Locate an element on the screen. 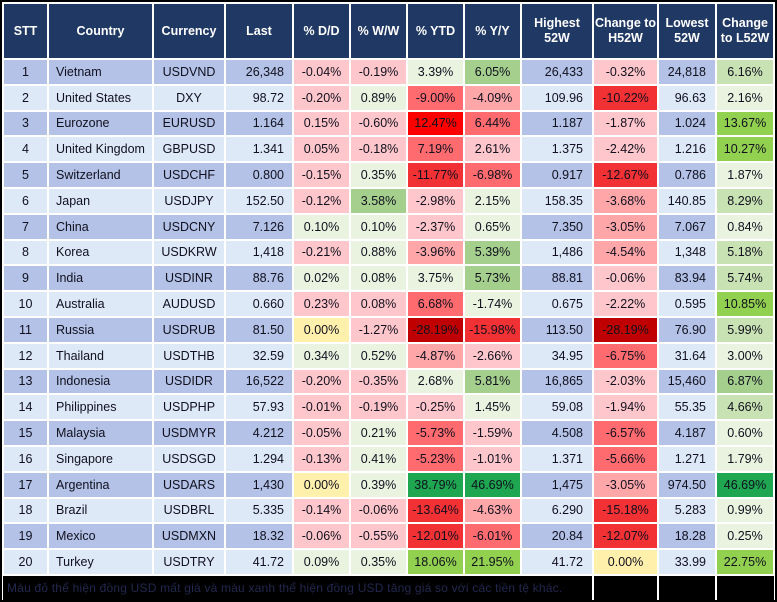 The image size is (777, 602). row-index: 15 is located at coordinates (25, 433).